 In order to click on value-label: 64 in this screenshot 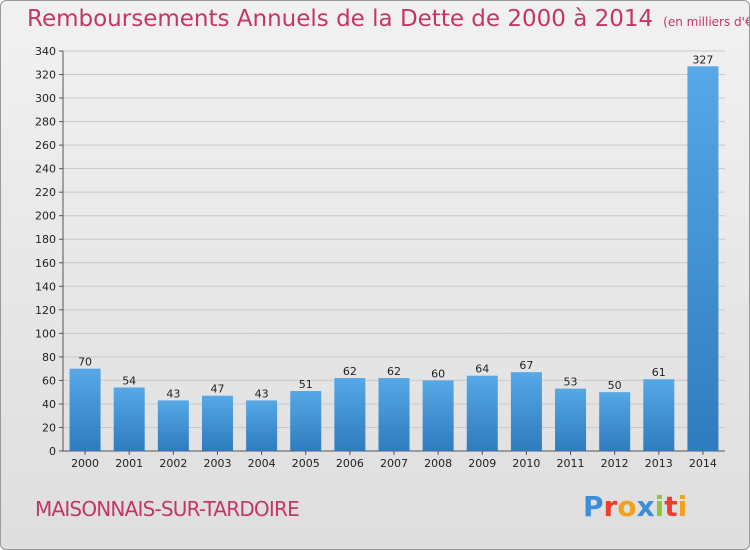, I will do `click(482, 369)`.